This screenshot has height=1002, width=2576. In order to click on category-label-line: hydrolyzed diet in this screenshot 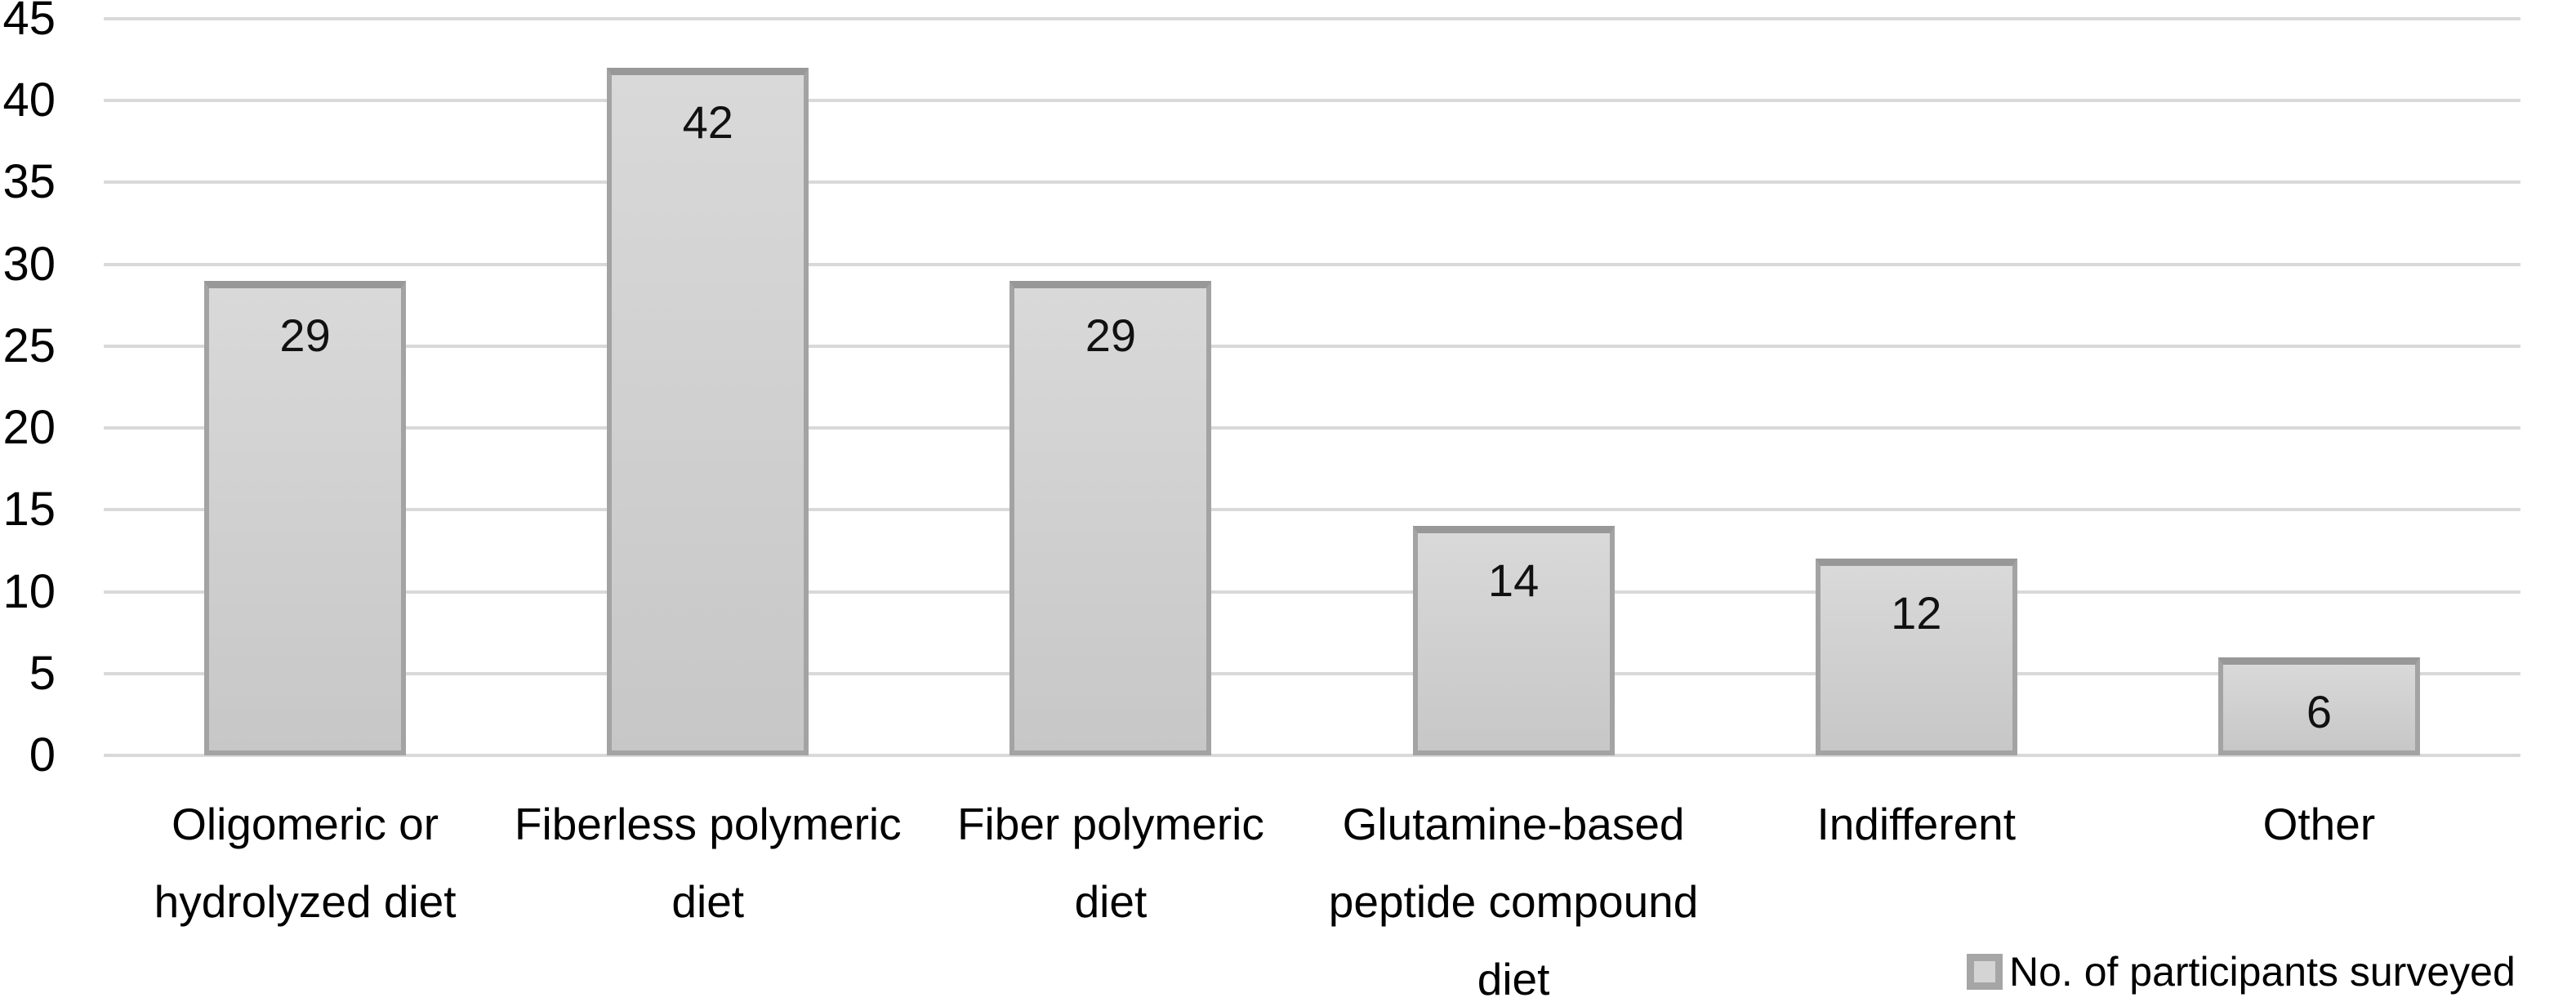, I will do `click(305, 901)`.